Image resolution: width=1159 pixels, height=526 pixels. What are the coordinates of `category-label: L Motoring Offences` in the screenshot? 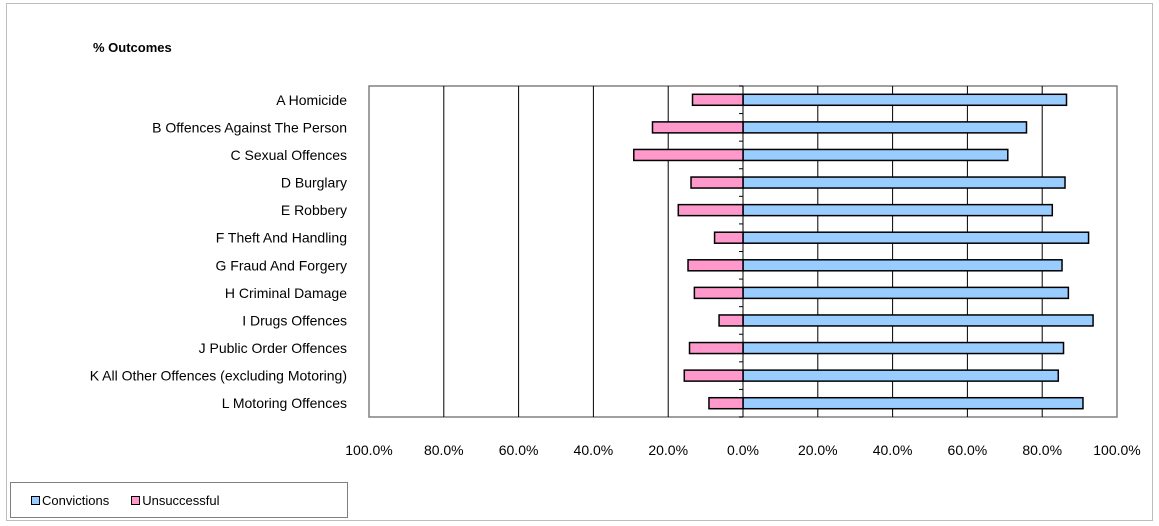 It's located at (284, 403).